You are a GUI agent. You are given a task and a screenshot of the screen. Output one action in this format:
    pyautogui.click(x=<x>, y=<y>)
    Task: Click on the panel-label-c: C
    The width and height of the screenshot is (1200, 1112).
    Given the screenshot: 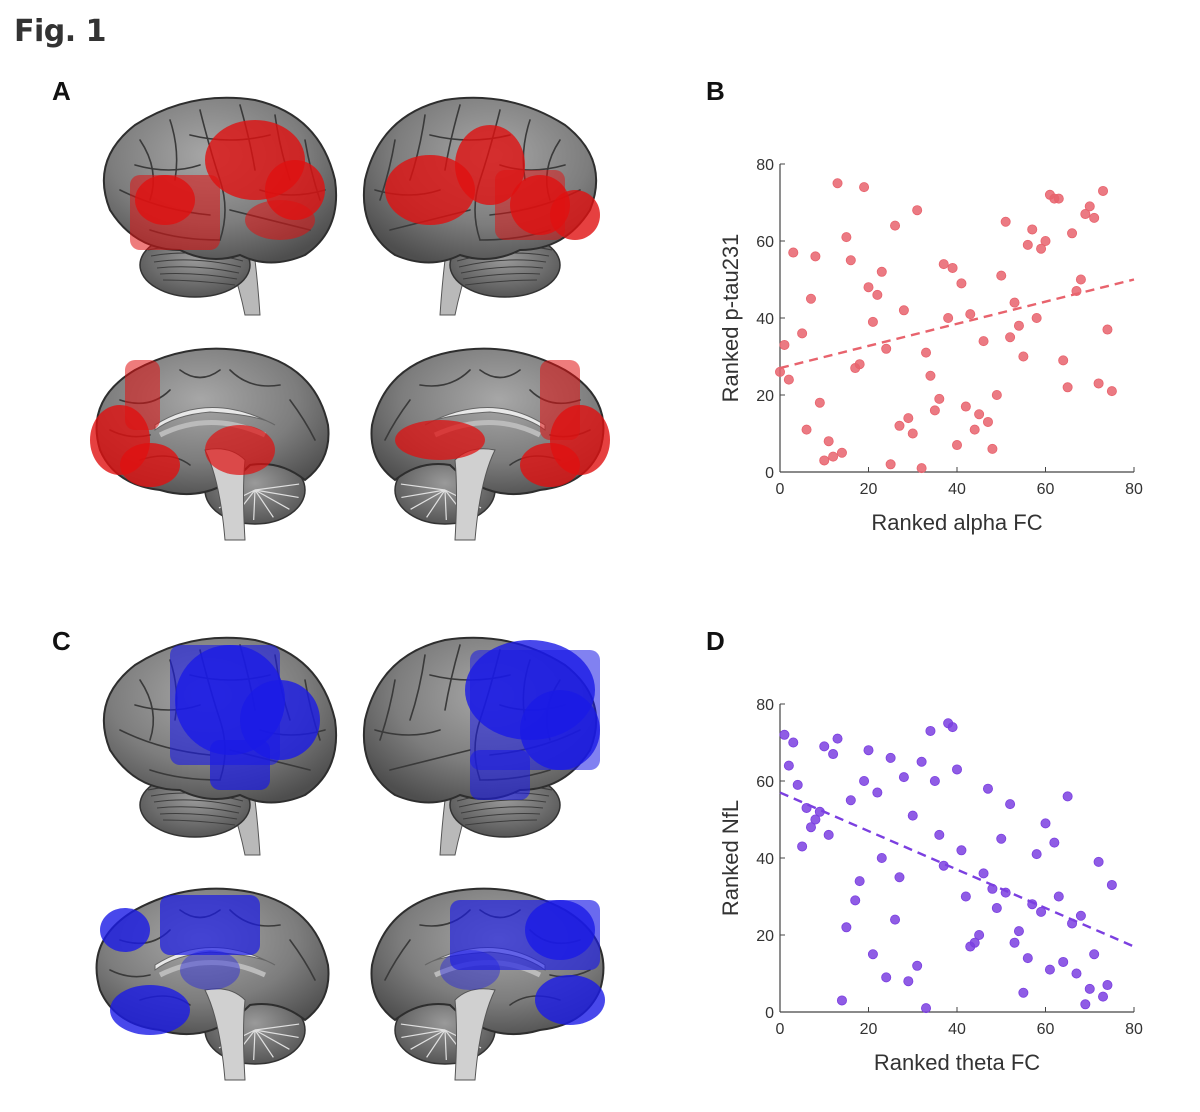 What is the action you would take?
    pyautogui.click(x=61, y=641)
    